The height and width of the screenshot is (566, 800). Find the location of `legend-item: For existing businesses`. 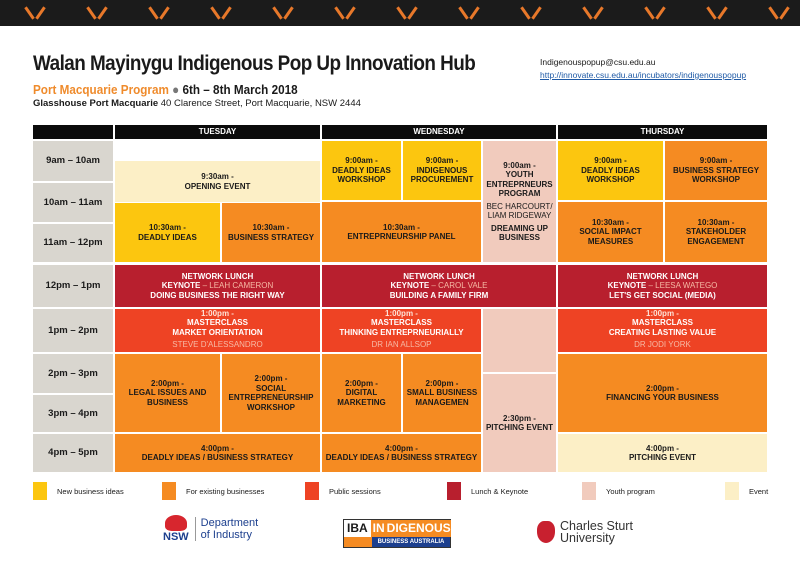

legend-item: For existing businesses is located at coordinates (213, 491).